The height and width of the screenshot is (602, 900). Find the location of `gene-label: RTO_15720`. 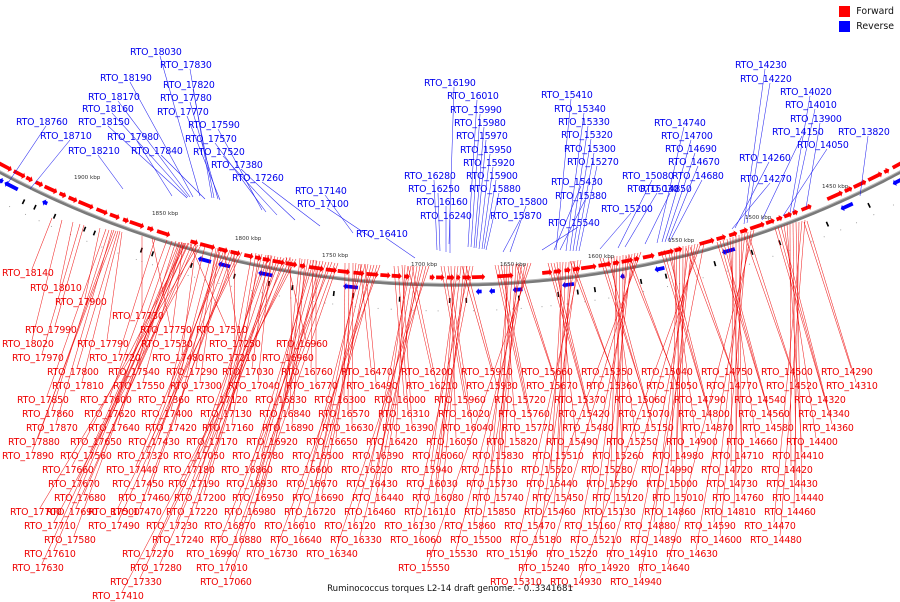

gene-label: RTO_15720 is located at coordinates (520, 400).